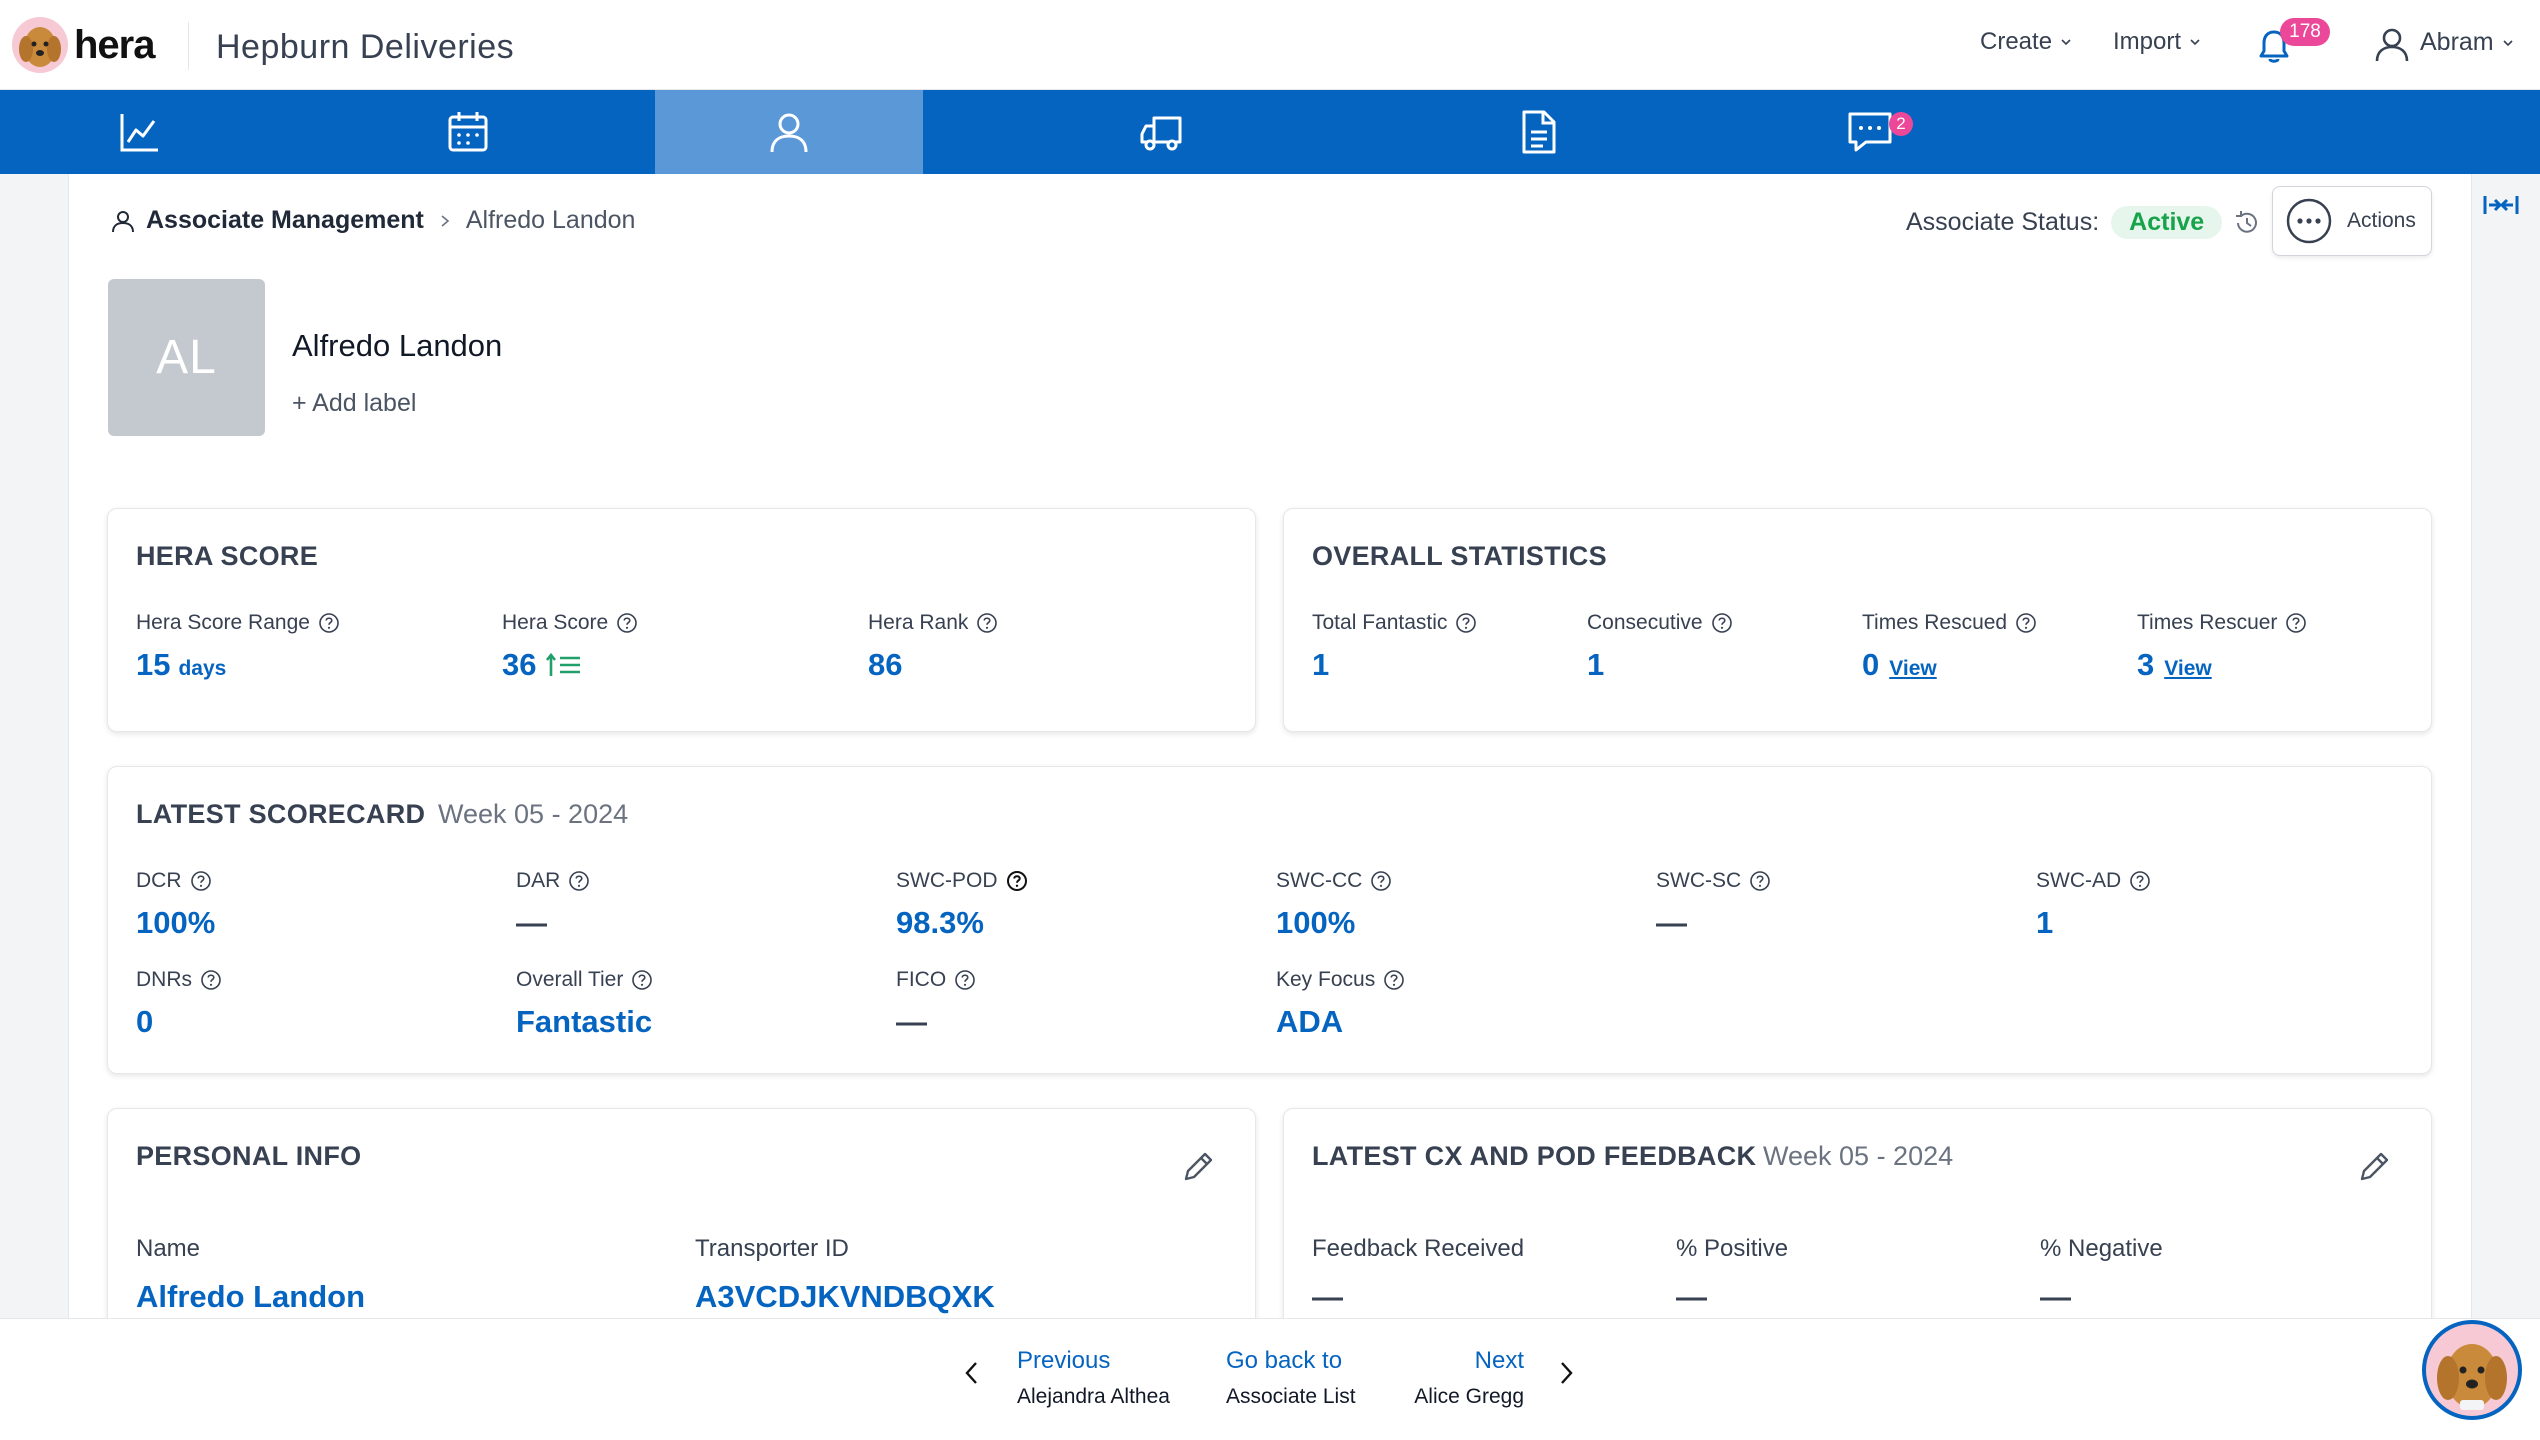 This screenshot has width=2540, height=1440. I want to click on associate-status: Associate Status: Active, so click(2084, 222).